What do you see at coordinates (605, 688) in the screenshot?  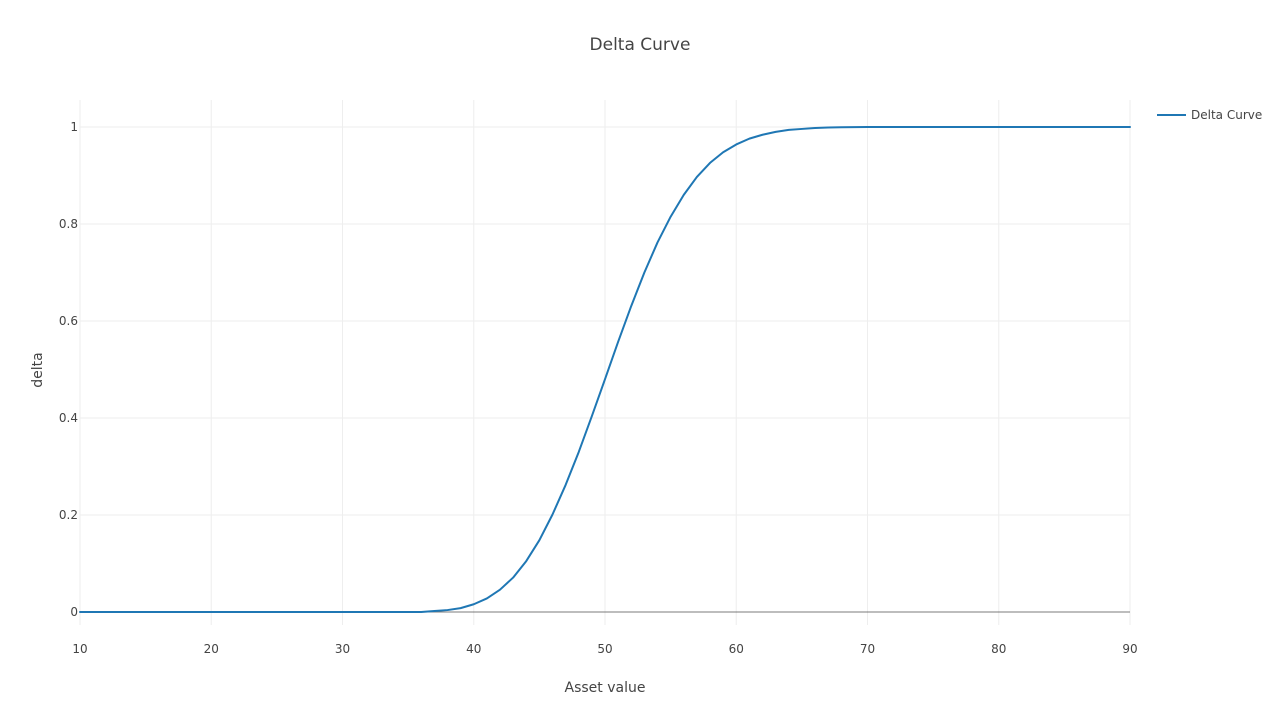 I see `x-axis-title: Asset value` at bounding box center [605, 688].